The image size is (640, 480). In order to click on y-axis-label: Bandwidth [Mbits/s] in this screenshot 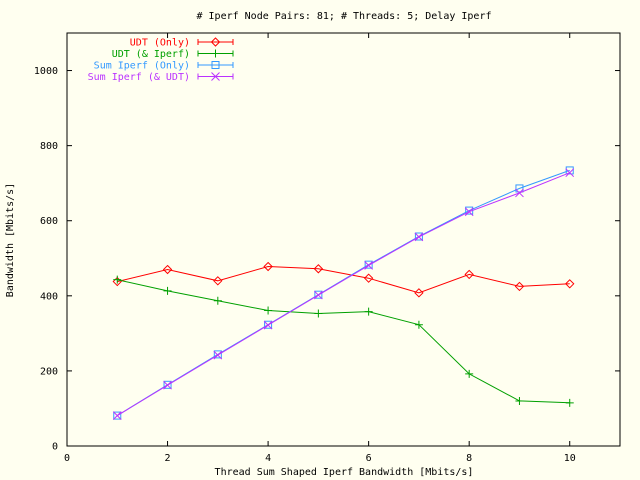, I will do `click(10, 240)`.